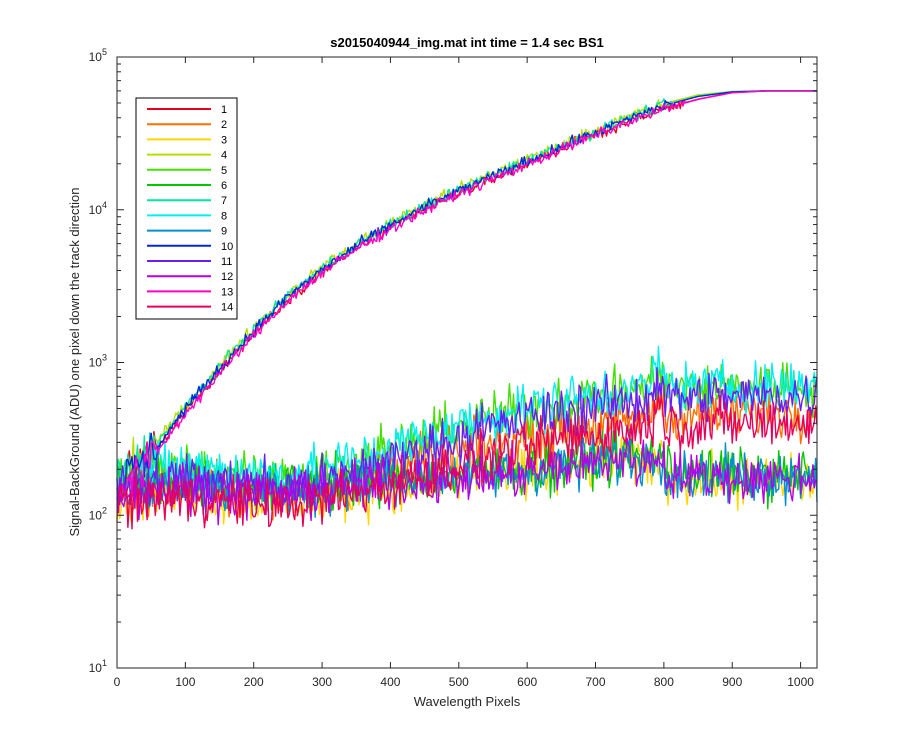 The image size is (900, 750). I want to click on legend-label-1: 1, so click(224, 110).